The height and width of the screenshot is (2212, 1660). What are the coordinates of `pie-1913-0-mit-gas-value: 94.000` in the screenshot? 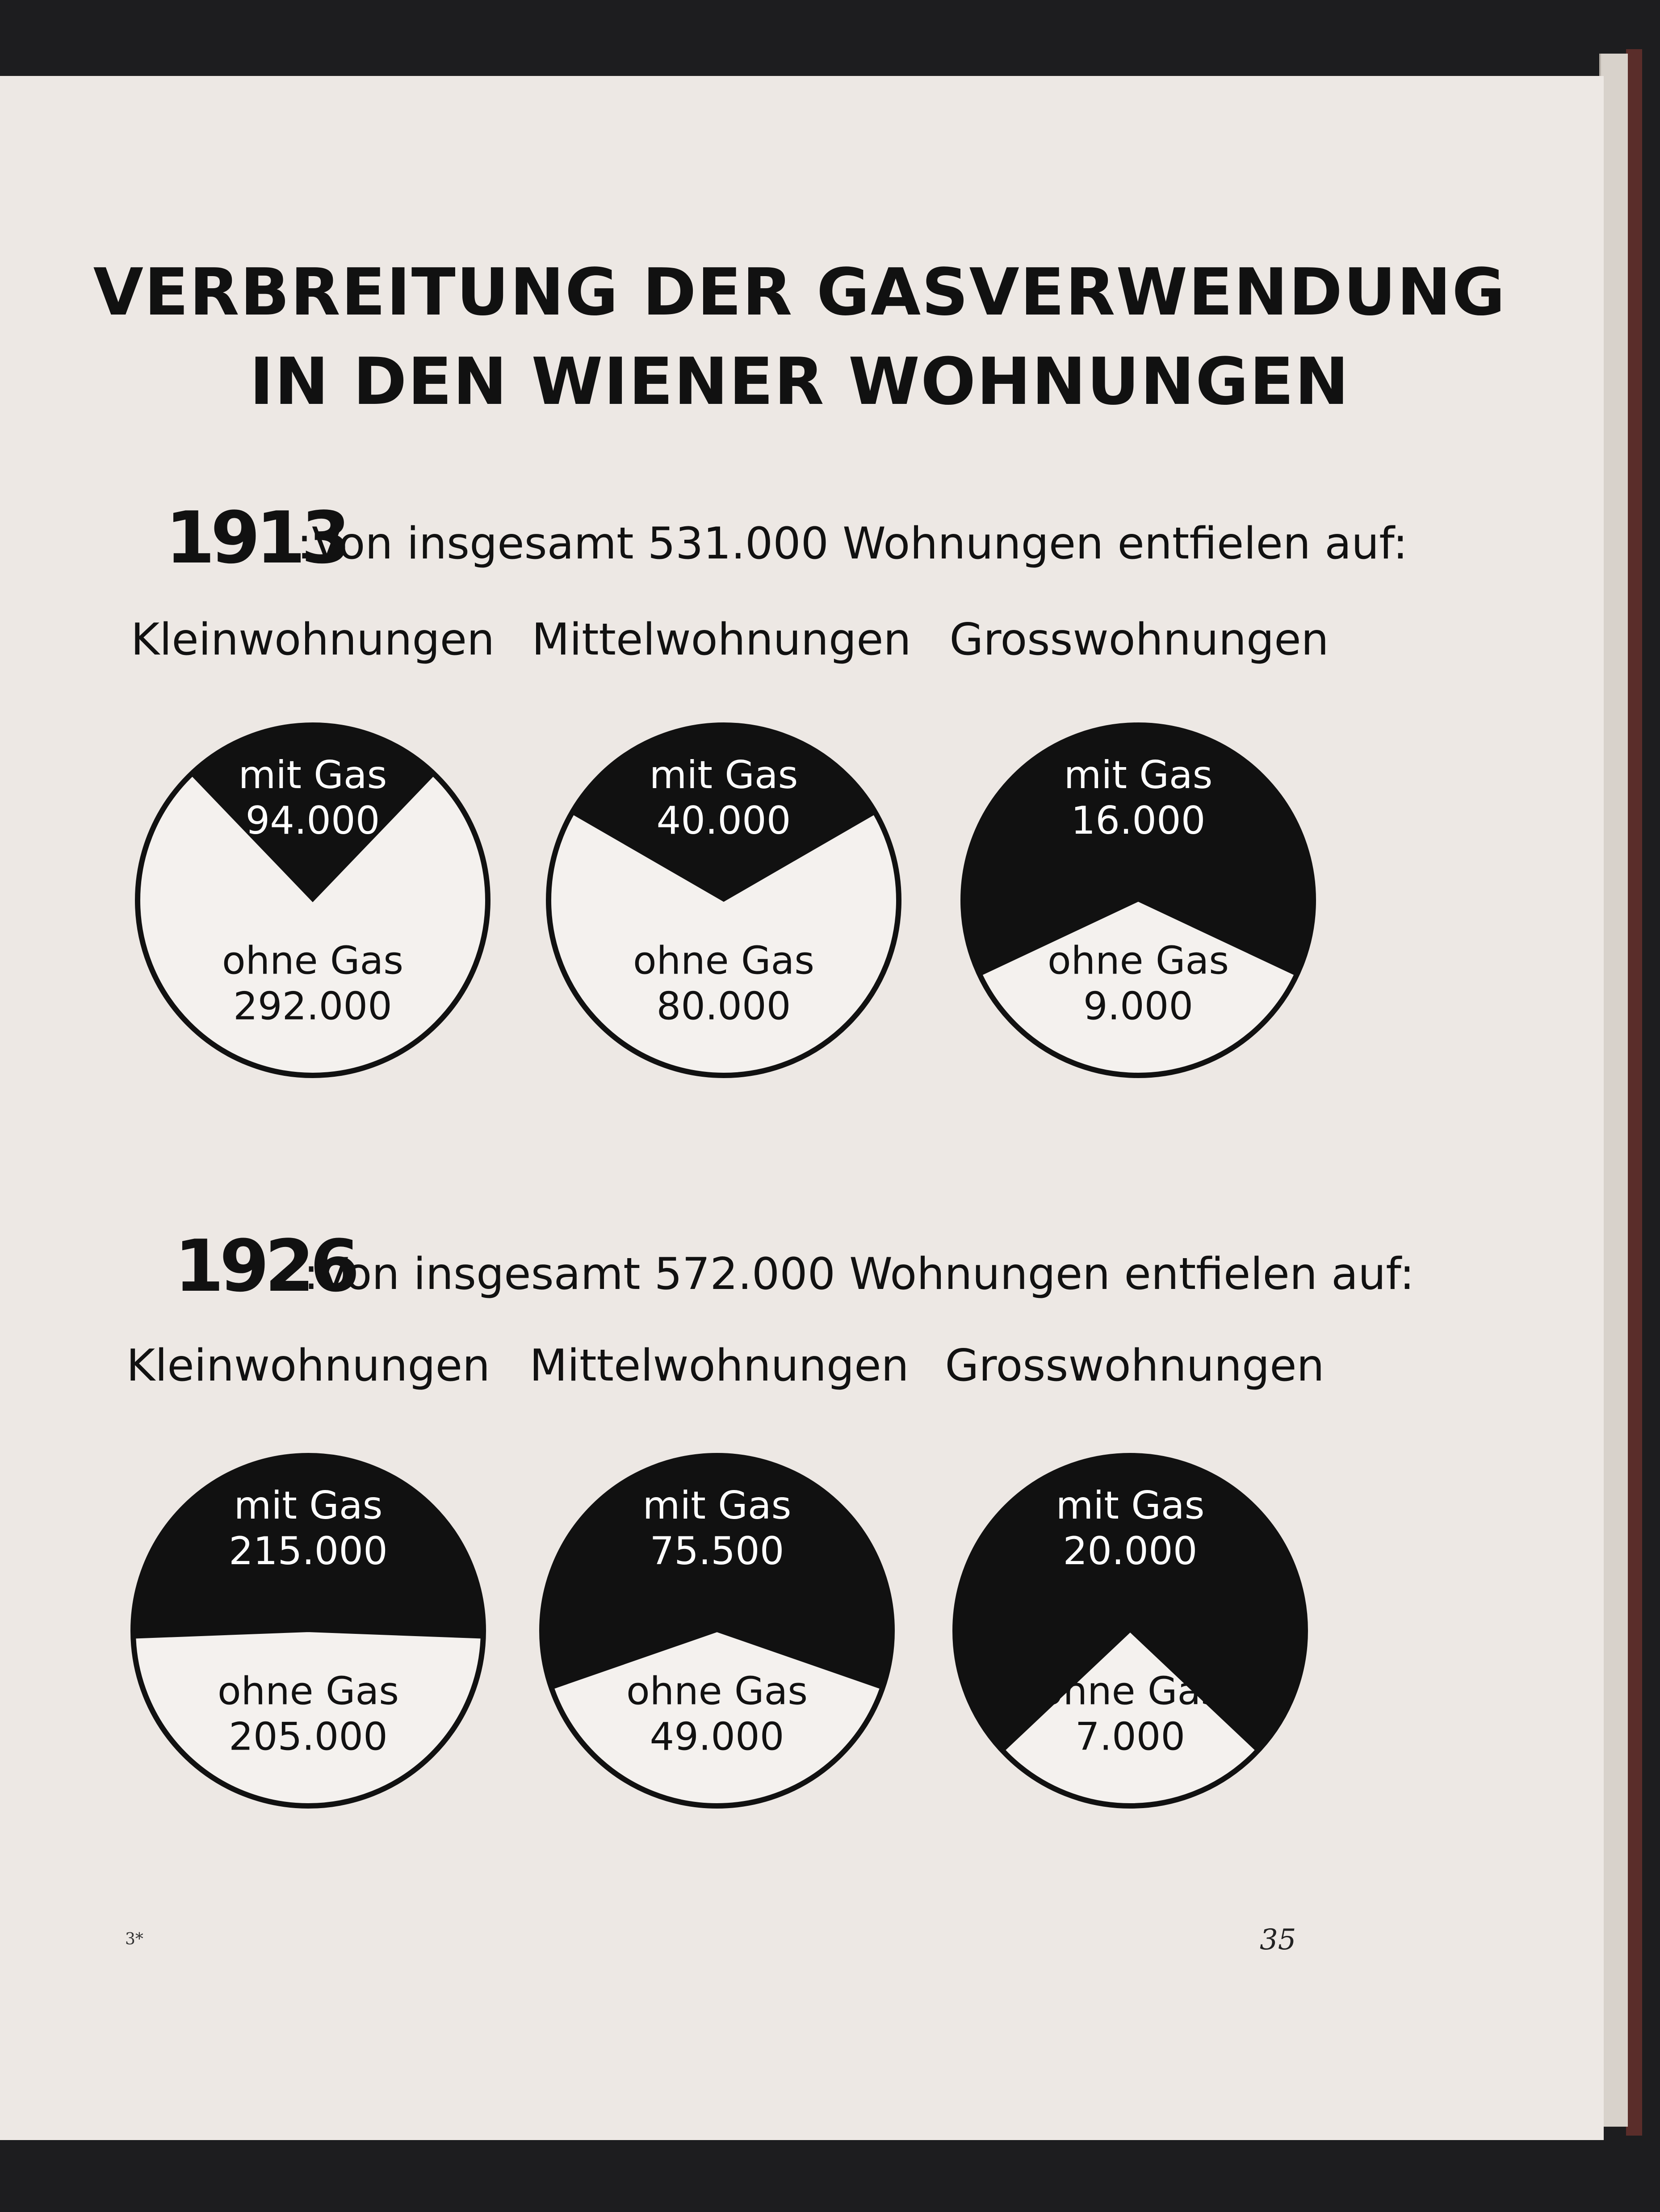 It's located at (313, 820).